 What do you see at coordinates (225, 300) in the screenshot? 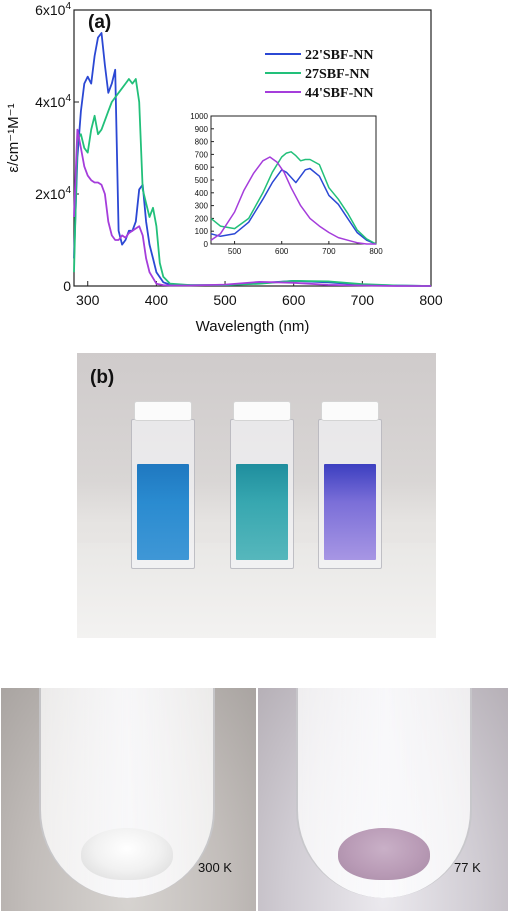
I see `x-tick-label: 500` at bounding box center [225, 300].